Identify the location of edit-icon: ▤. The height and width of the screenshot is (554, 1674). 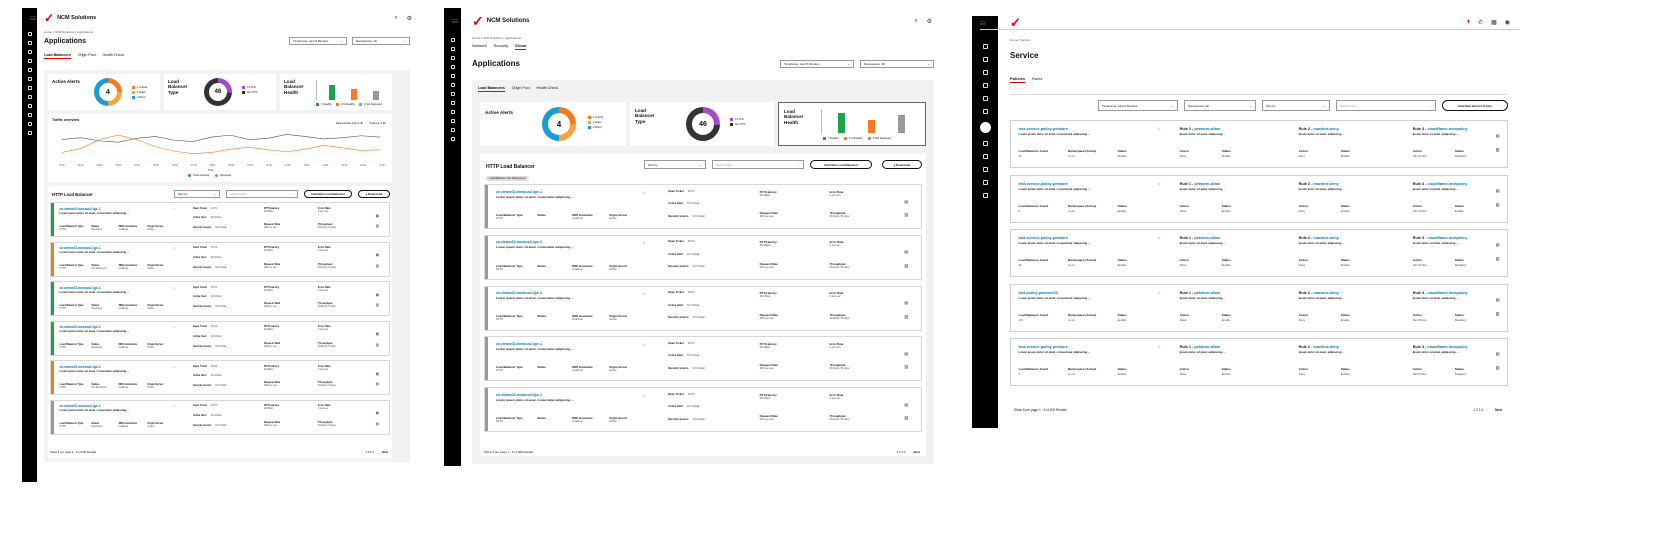
(1497, 190).